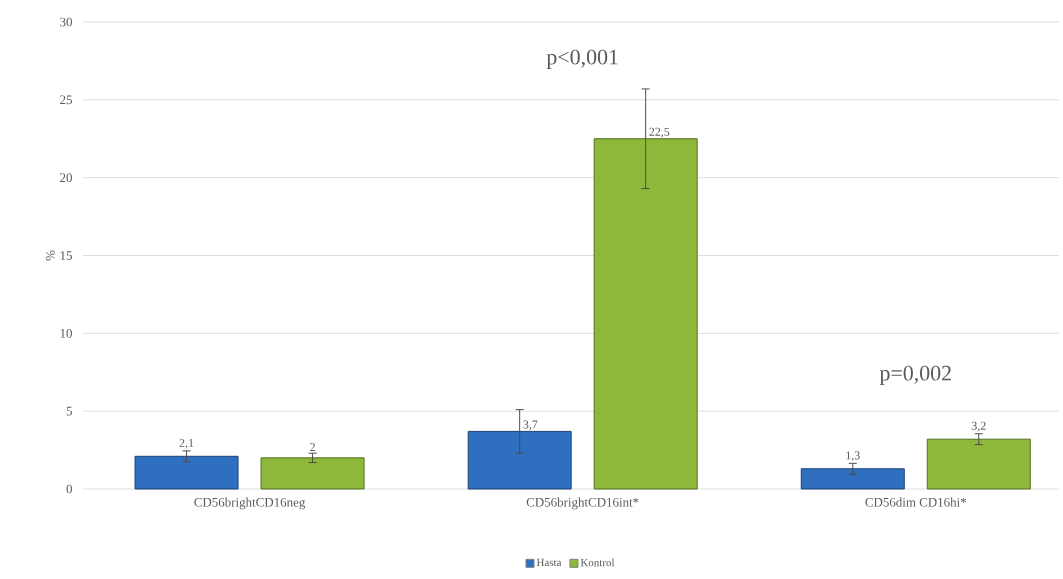  What do you see at coordinates (66, 100) in the screenshot?
I see `y-tick-label: 25` at bounding box center [66, 100].